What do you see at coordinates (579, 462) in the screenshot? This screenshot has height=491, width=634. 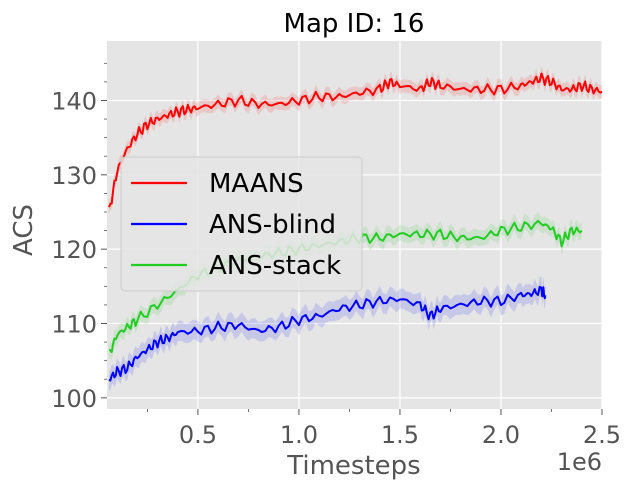 I see `x-axis-offset-label: 1e6` at bounding box center [579, 462].